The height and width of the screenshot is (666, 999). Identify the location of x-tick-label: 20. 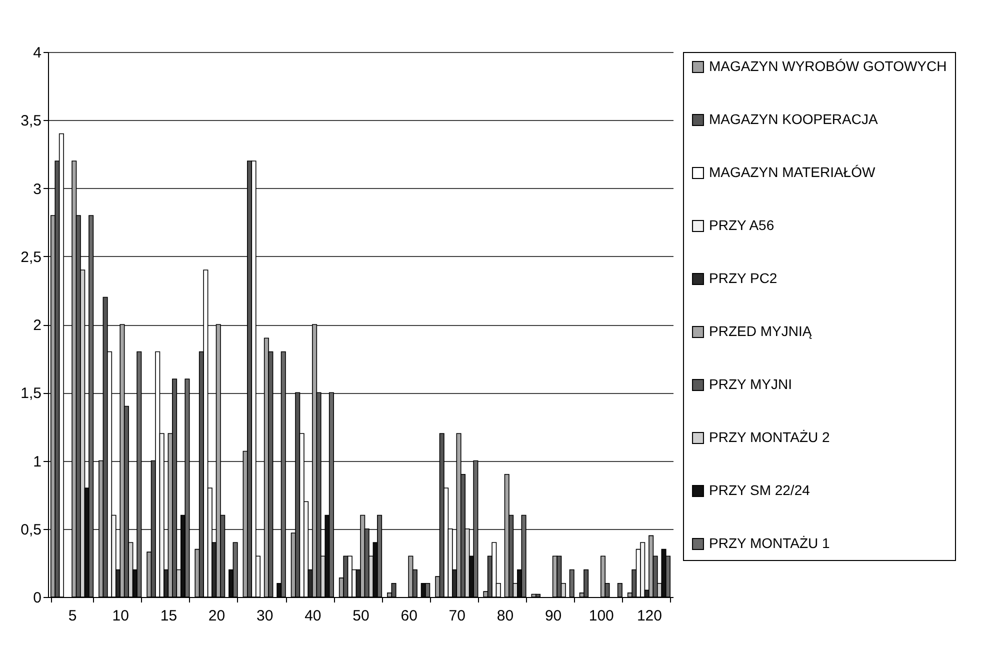
(217, 616).